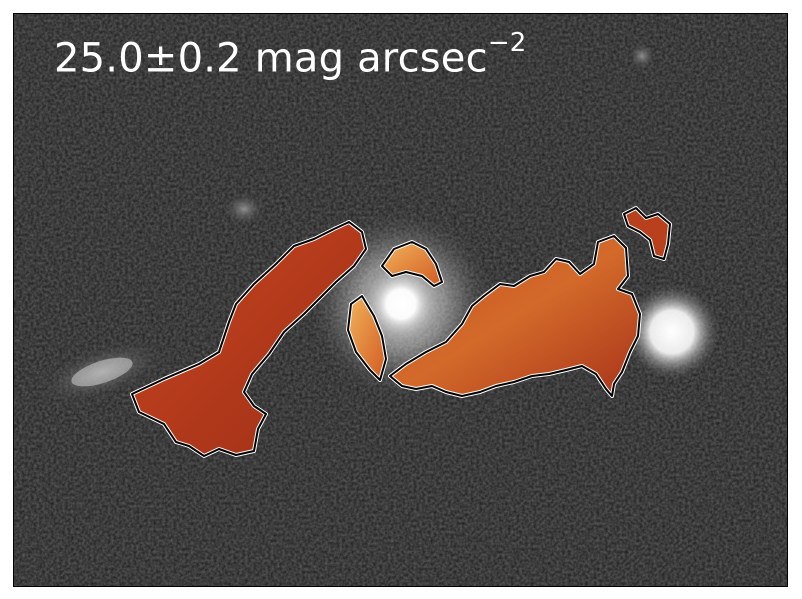 This screenshot has height=599, width=802. I want to click on surface-brightness-label: 25.0±0.2 mag arcsec−2, so click(290, 56).